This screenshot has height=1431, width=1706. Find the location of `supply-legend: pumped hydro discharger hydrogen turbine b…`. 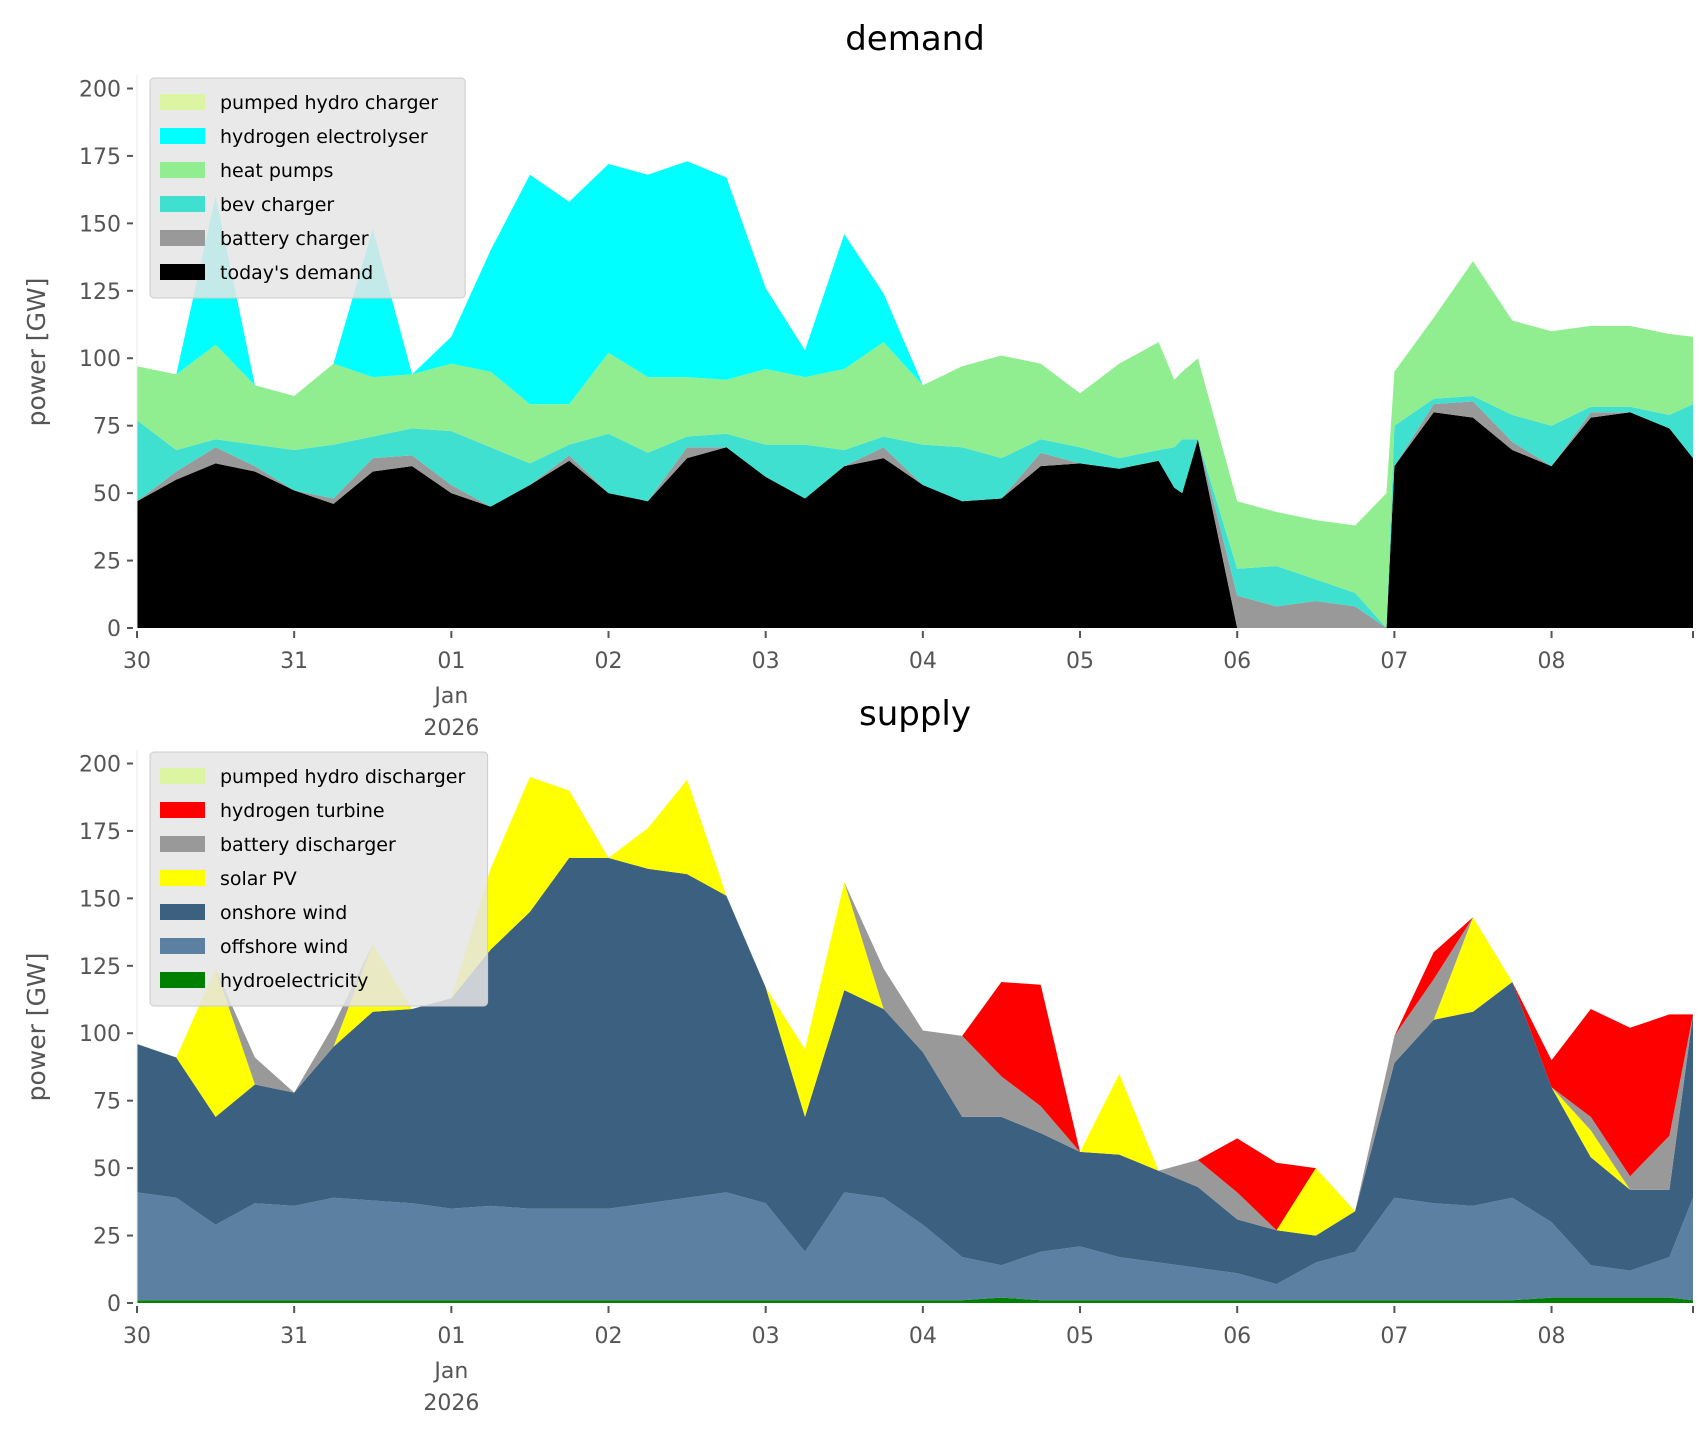

supply-legend: pumped hydro discharger hydrogen turbine b… is located at coordinates (319, 879).